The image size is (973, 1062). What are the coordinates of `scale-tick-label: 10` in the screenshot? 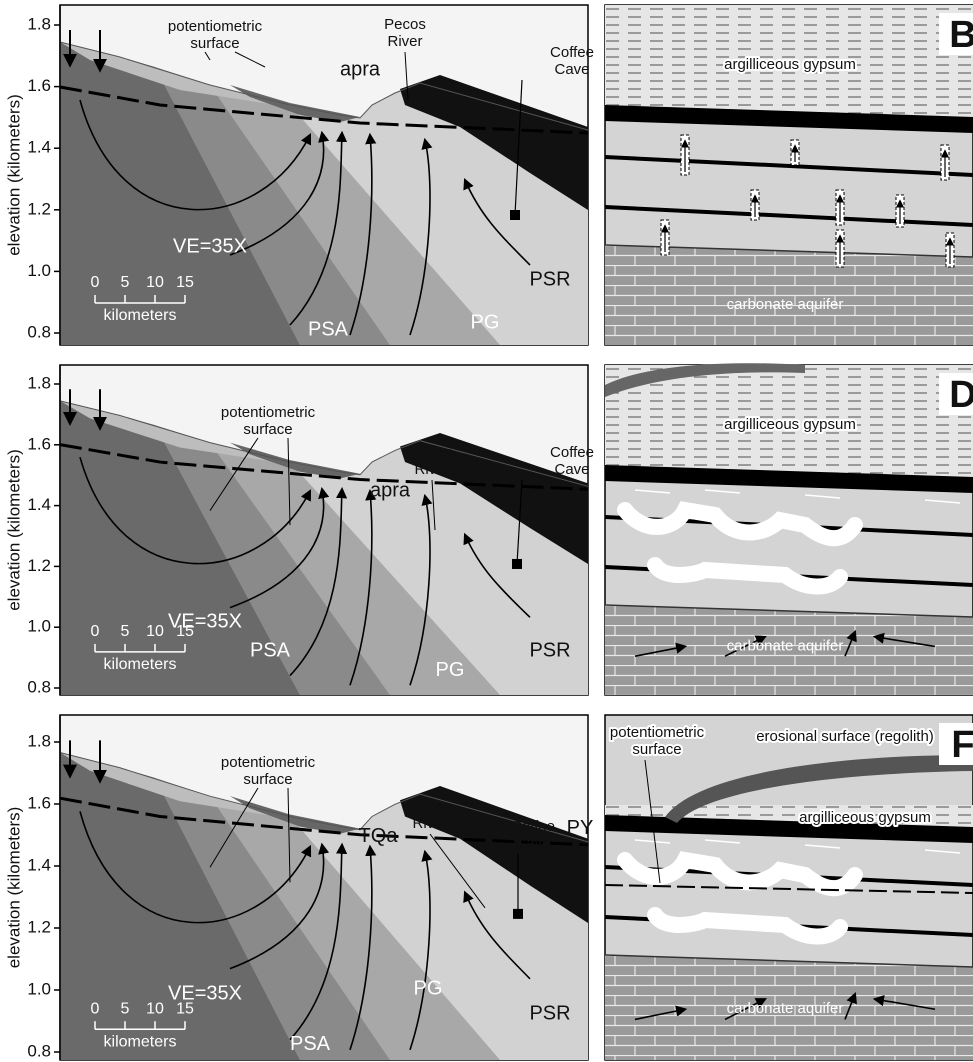 It's located at (155, 1008).